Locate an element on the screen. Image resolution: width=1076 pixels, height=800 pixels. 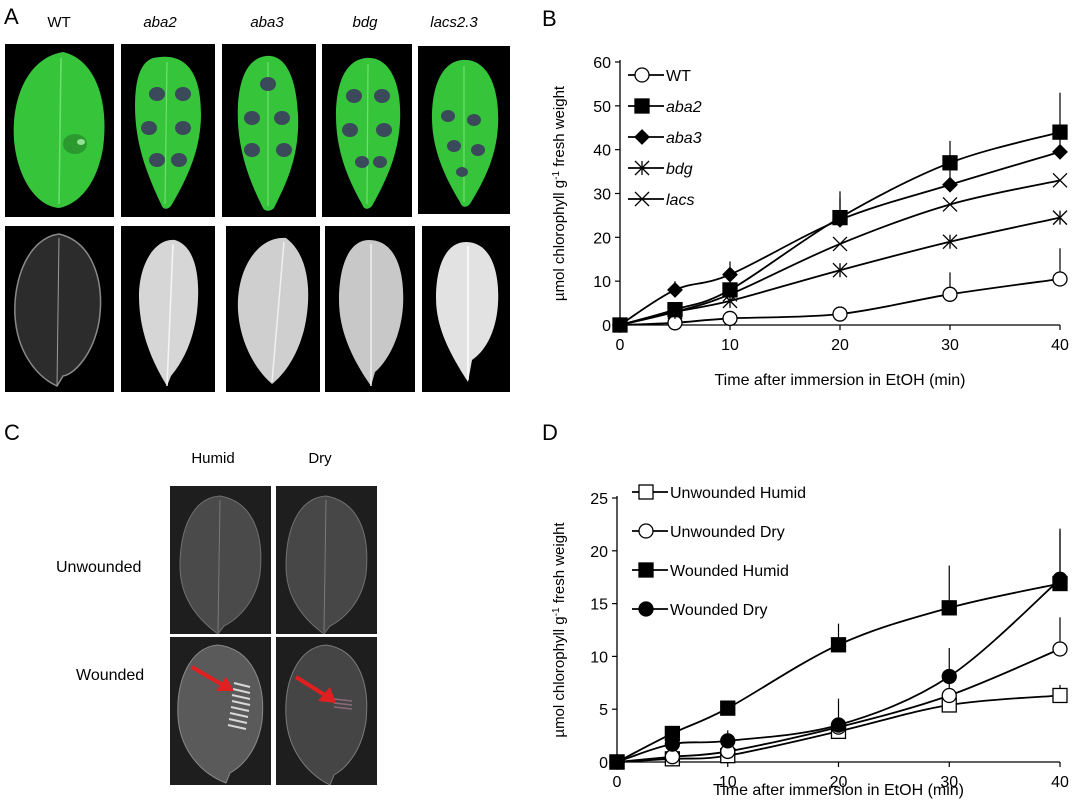
column-label-humid: Humid is located at coordinates (213, 458).